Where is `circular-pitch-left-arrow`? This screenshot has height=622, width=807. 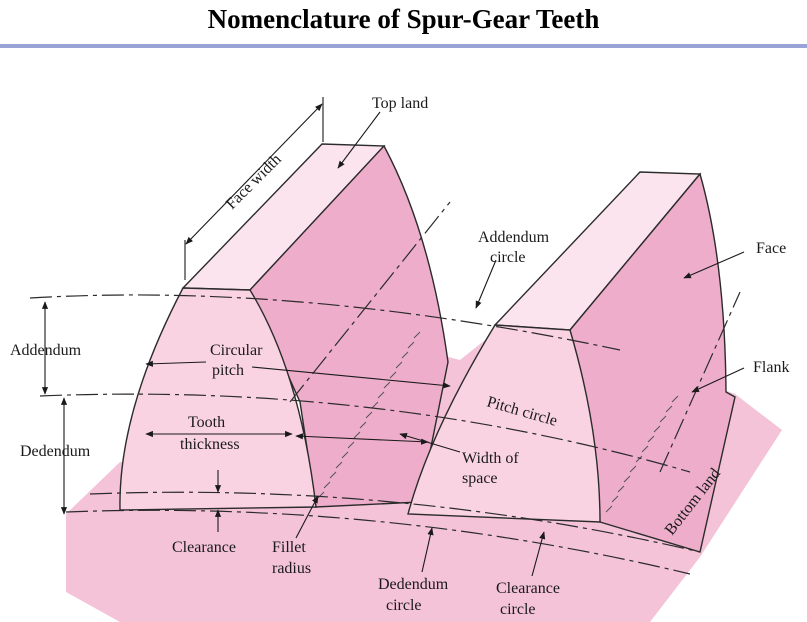
circular-pitch-left-arrow is located at coordinates (176, 363).